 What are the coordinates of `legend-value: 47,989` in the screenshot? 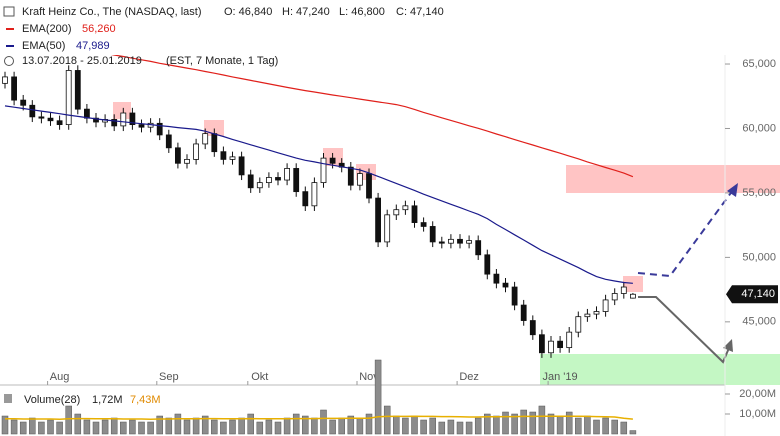 It's located at (93, 46).